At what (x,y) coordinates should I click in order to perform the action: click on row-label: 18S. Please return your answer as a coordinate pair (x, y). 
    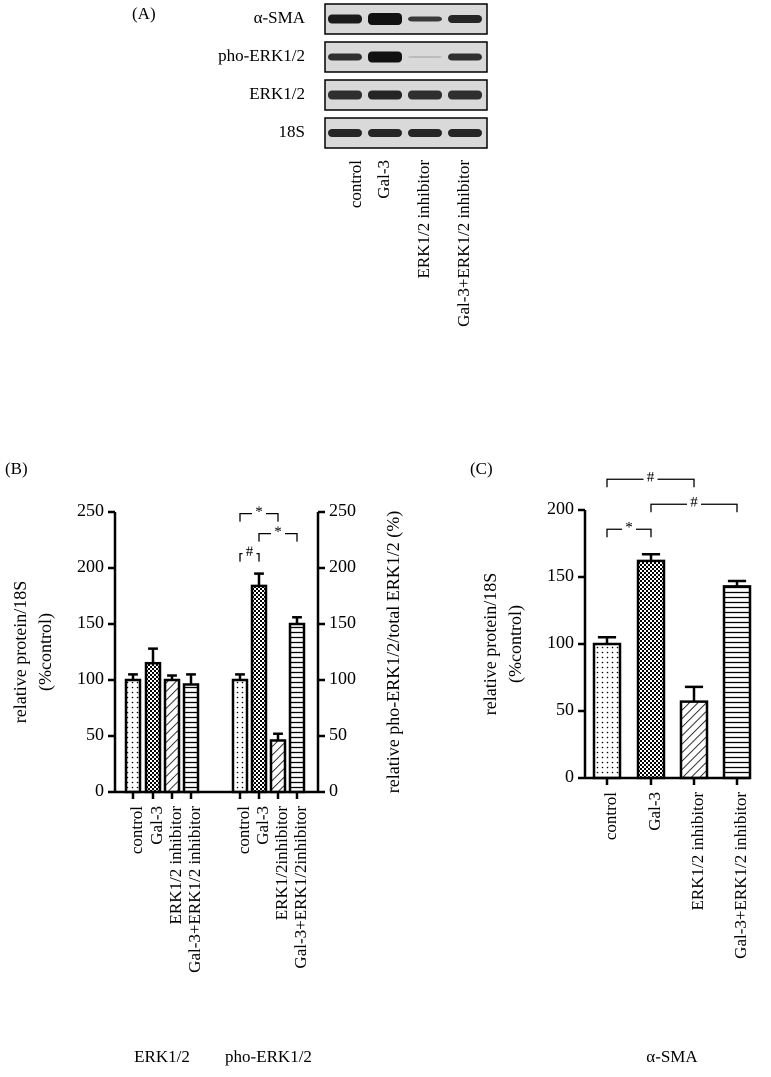
    Looking at the image, I should click on (292, 131).